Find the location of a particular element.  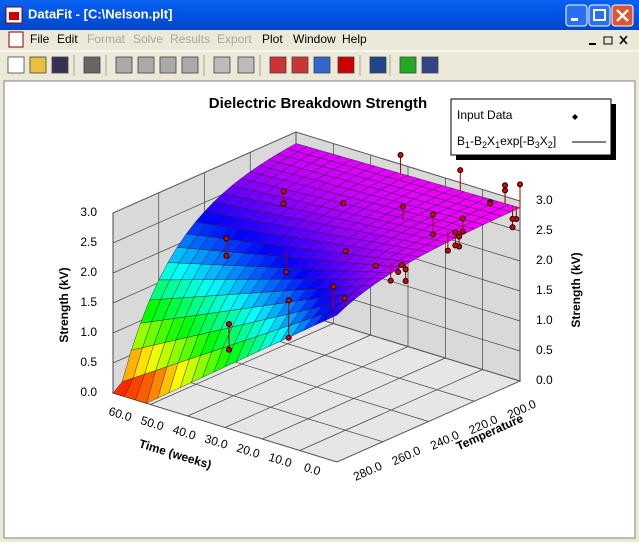

x-tick-label: 30.0 is located at coordinates (216, 442).